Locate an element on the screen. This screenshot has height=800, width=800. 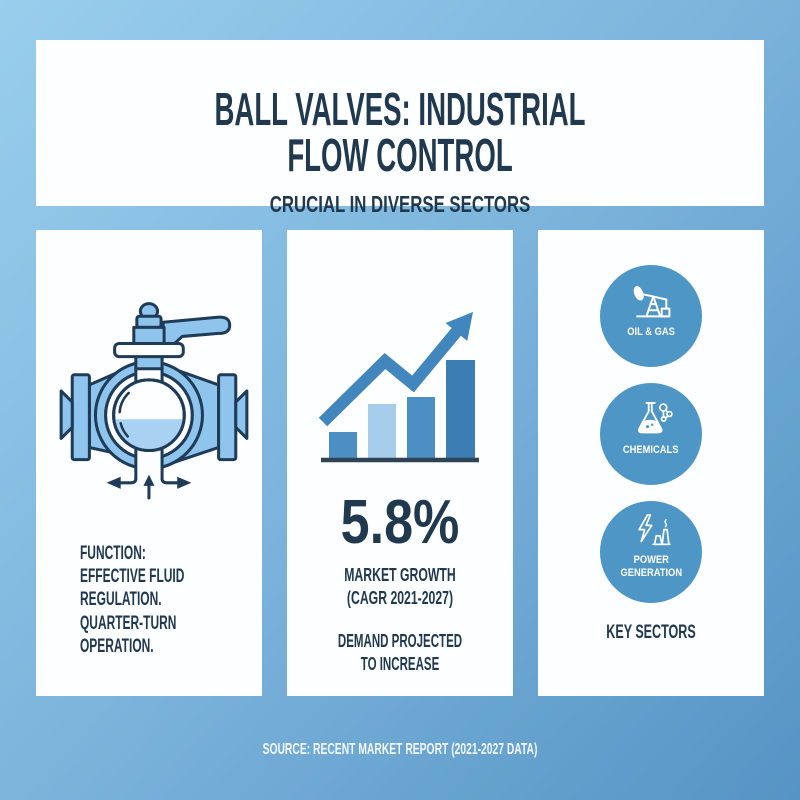
sector-label: CHEMICALS is located at coordinates (651, 450).